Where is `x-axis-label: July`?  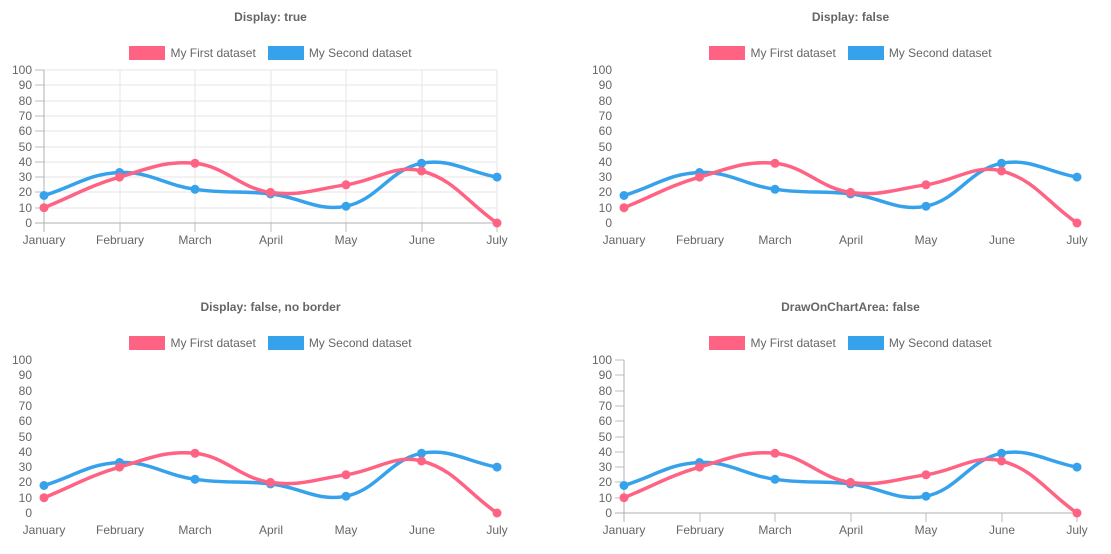 x-axis-label: July is located at coordinates (1076, 530).